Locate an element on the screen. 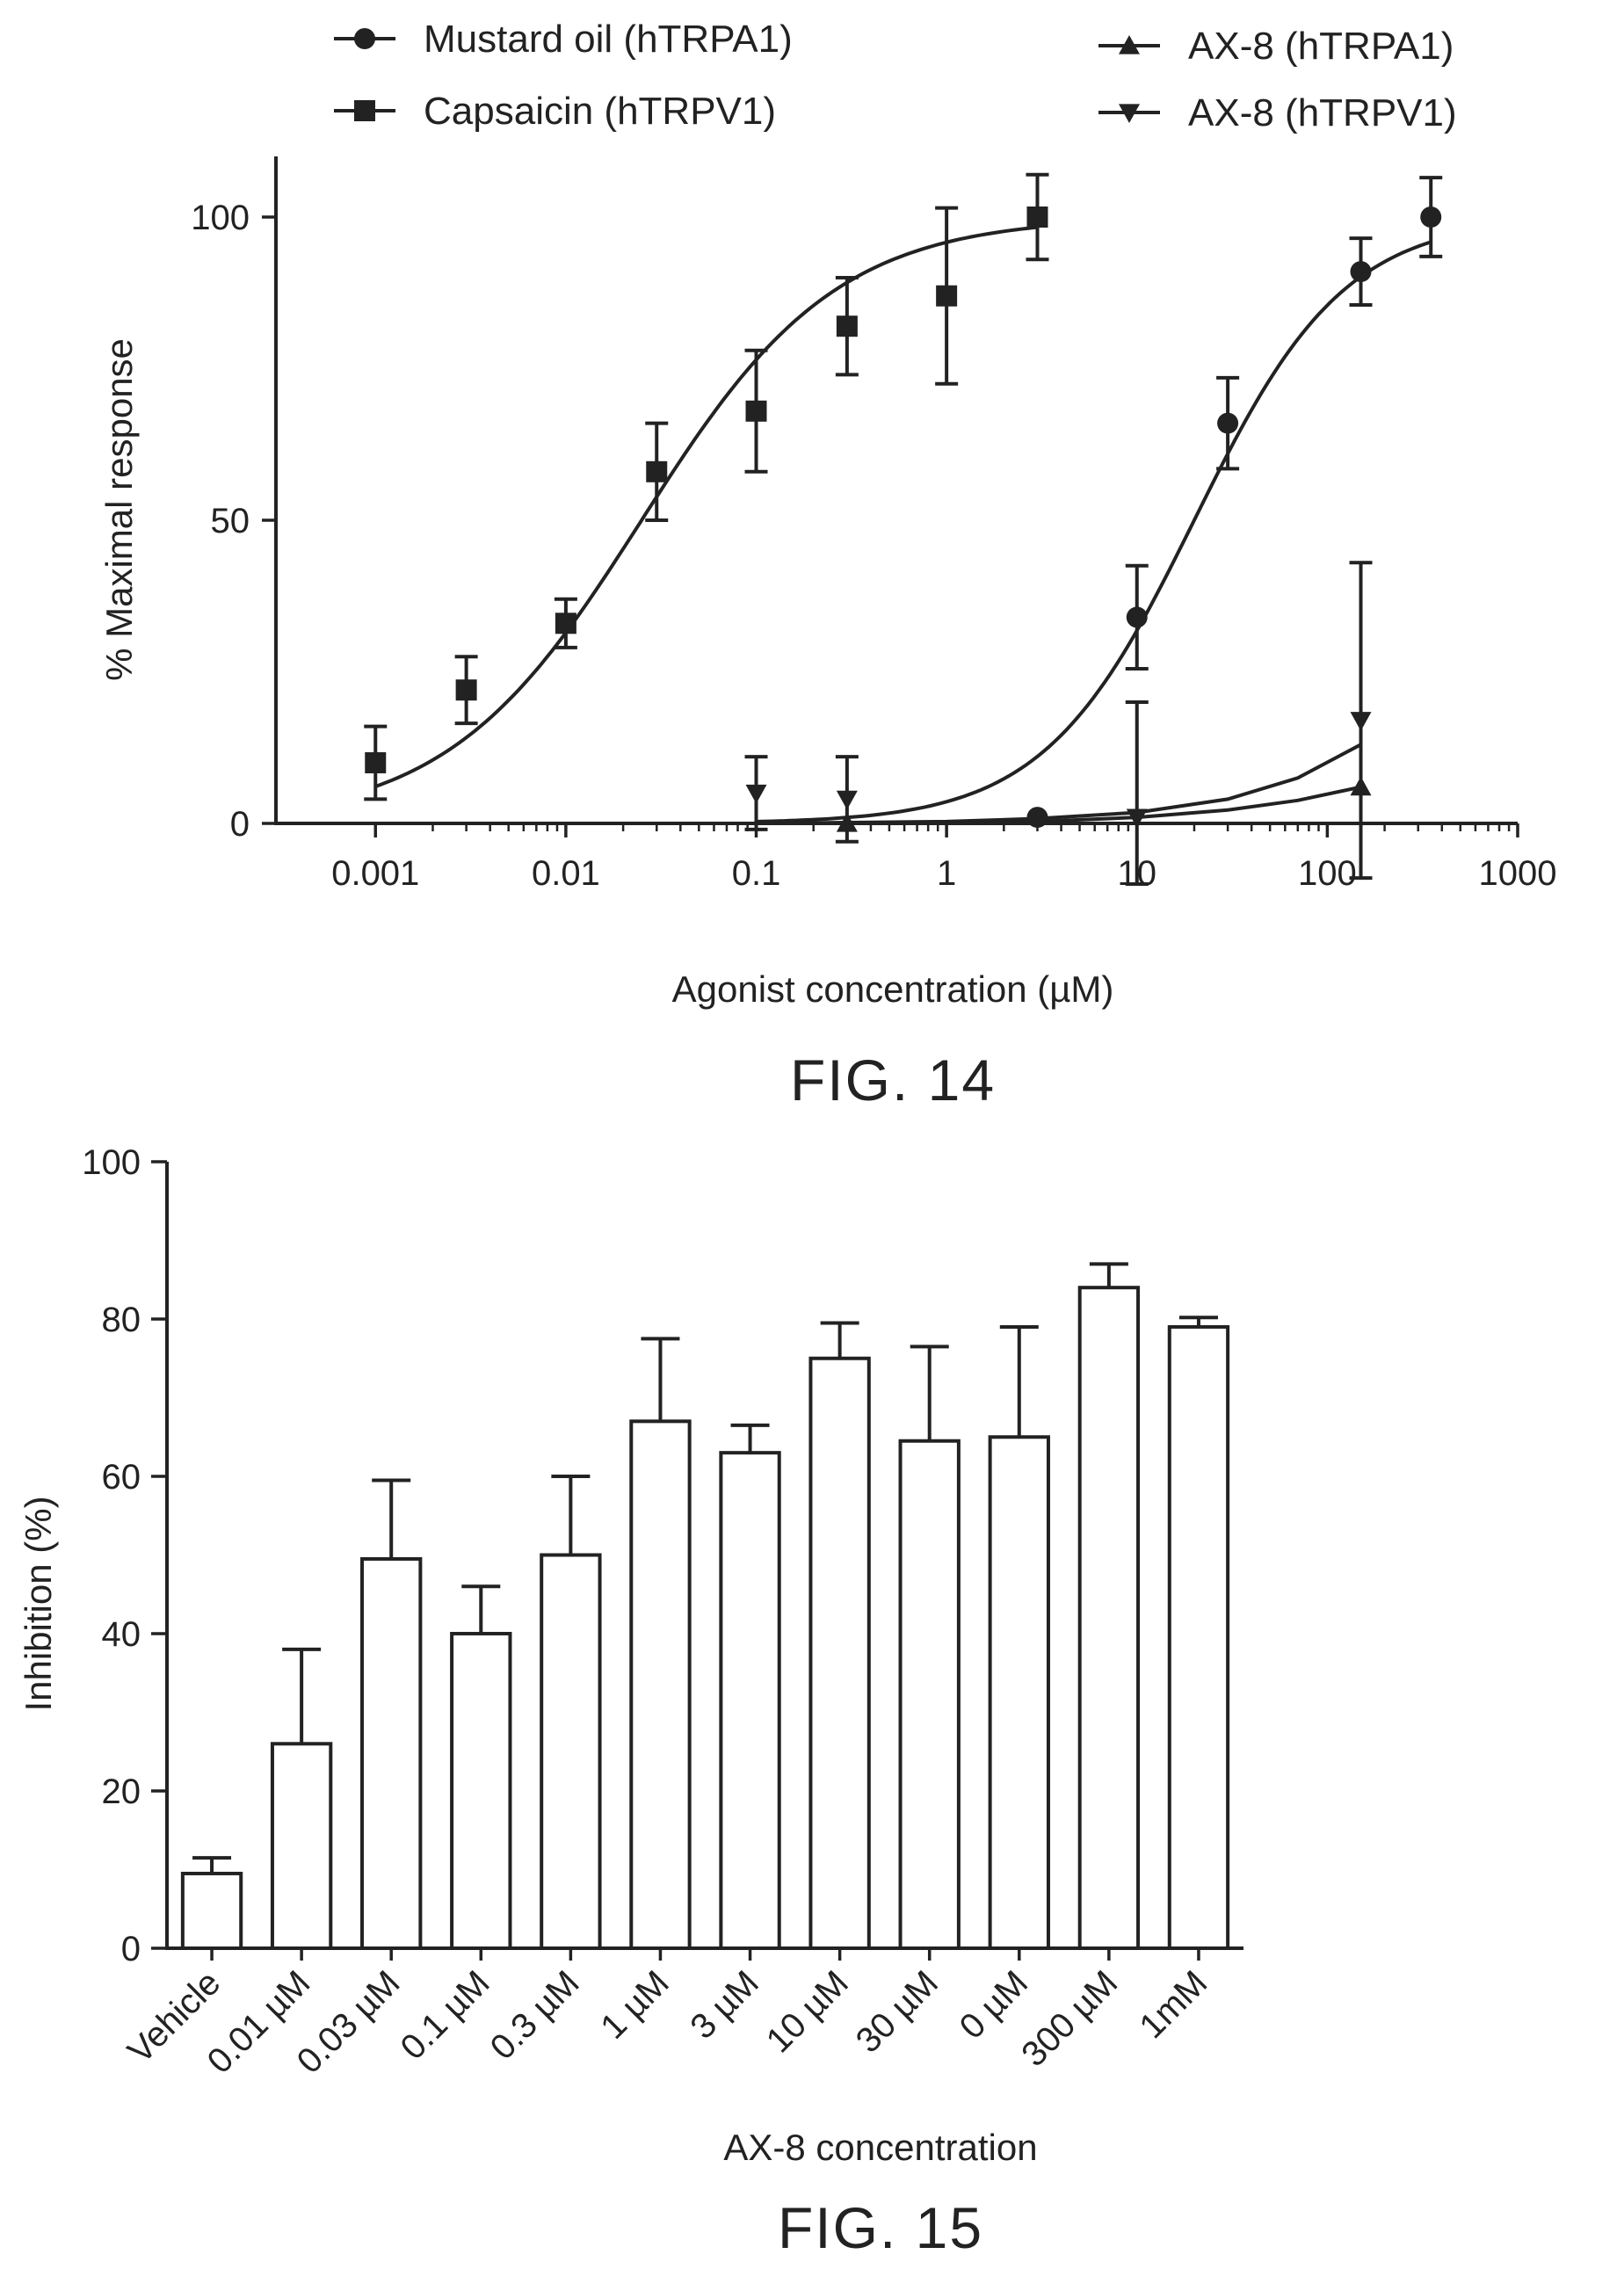  fig14-x-tick-label: 0.001 is located at coordinates (375, 874).